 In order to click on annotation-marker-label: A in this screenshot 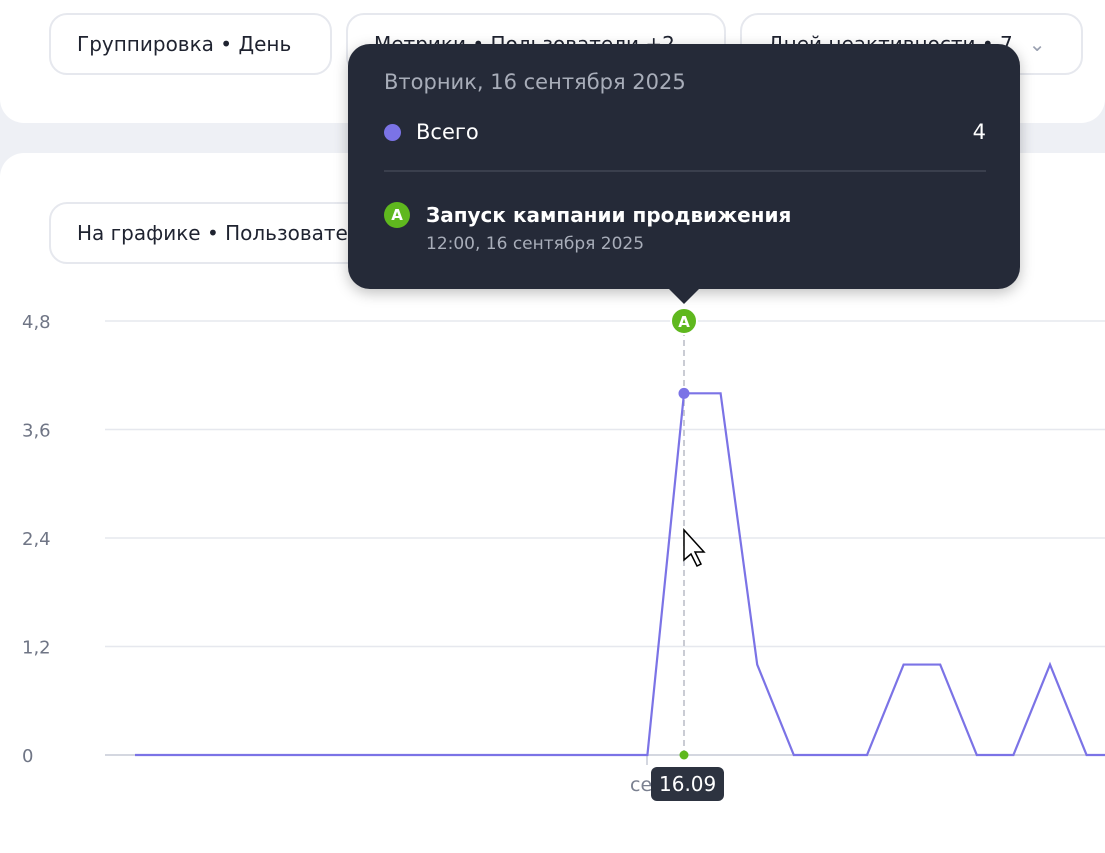, I will do `click(684, 322)`.